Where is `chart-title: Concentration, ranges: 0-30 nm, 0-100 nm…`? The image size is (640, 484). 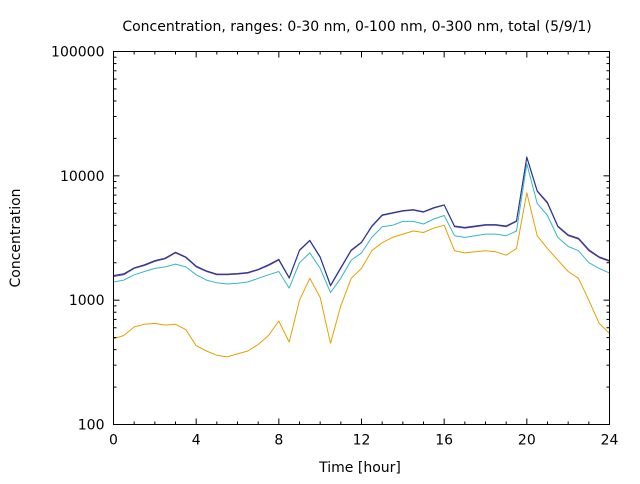 chart-title: Concentration, ranges: 0-30 nm, 0-100 nm… is located at coordinates (356, 27).